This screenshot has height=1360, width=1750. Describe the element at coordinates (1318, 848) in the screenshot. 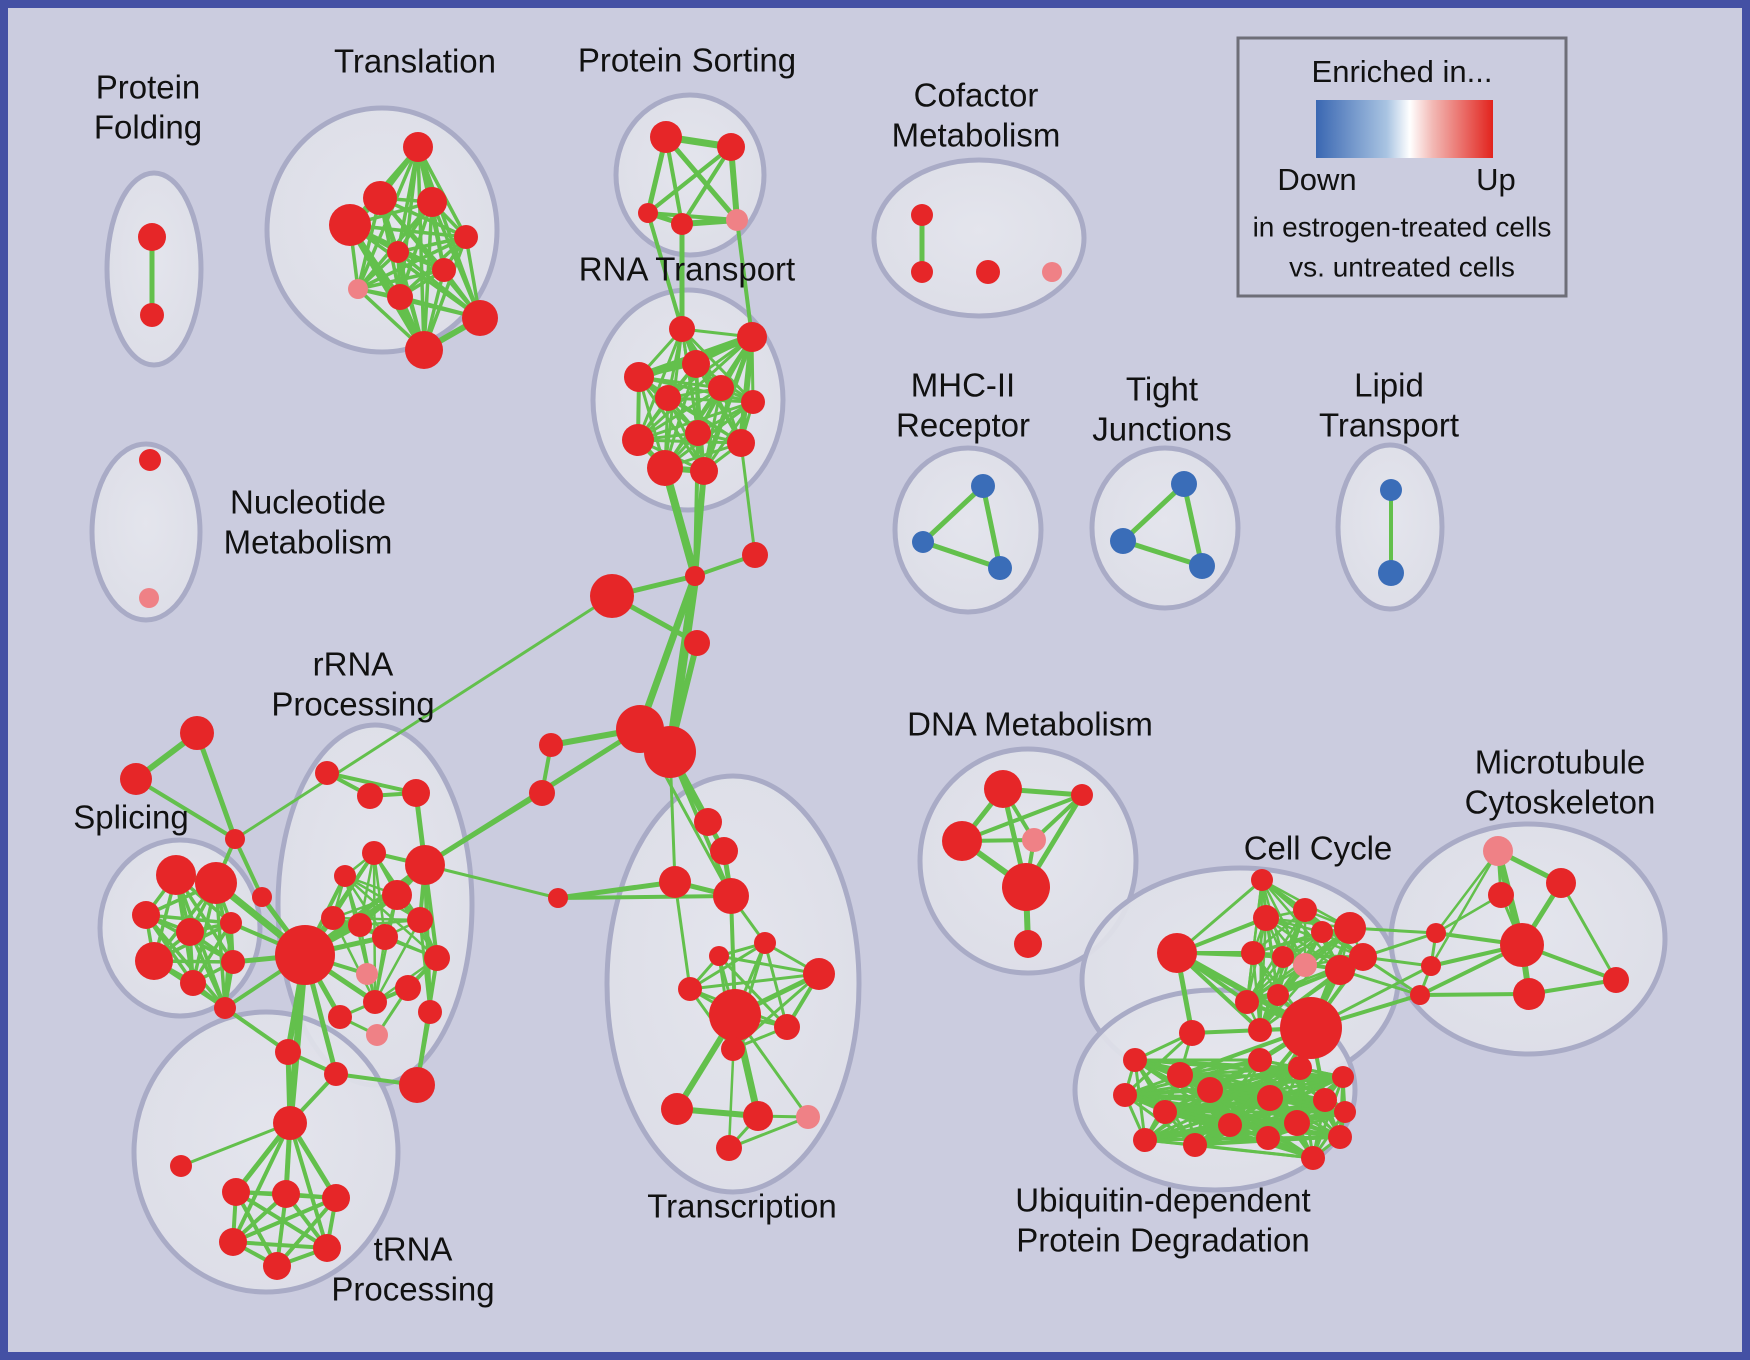

I see `cluster-label-cell-cycle: Cell Cycle` at that location.